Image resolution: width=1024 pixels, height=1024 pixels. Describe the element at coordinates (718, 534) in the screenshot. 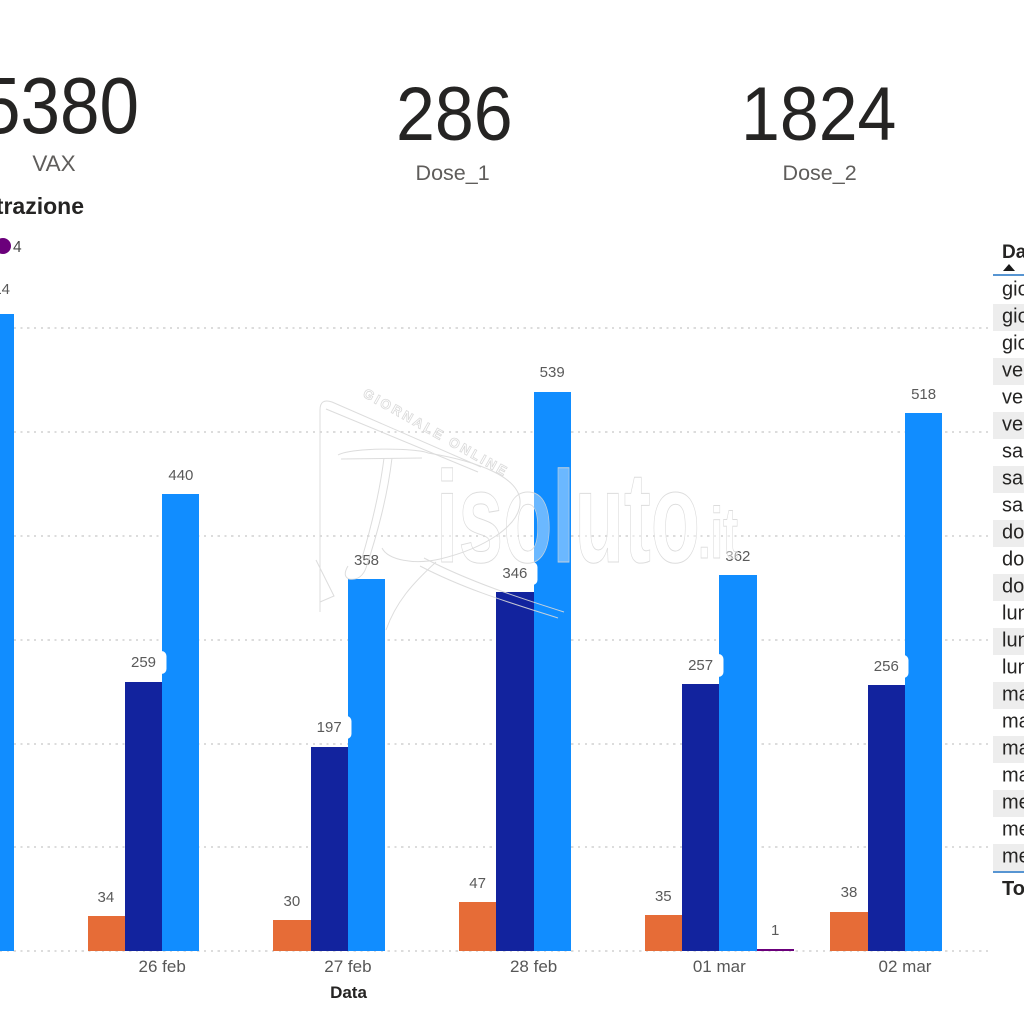

I see `svg-text: .it` at that location.